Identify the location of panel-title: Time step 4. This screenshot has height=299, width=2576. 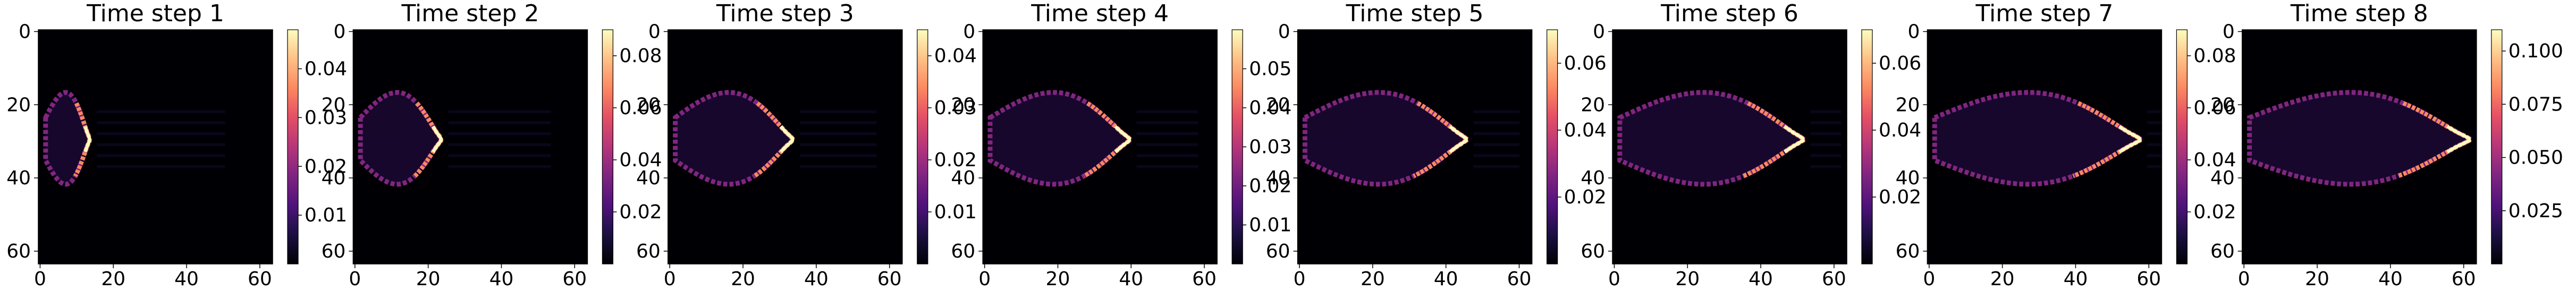
(1100, 14).